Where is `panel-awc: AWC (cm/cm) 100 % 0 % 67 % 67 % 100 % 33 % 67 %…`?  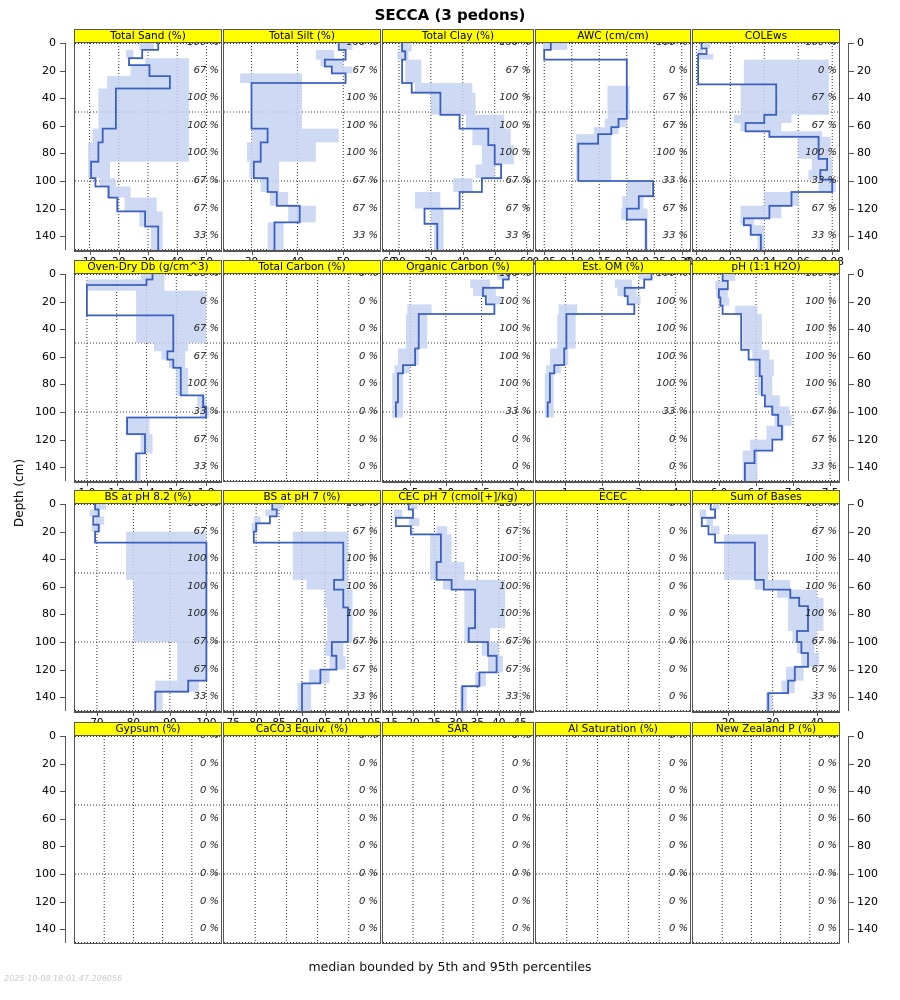
panel-awc: AWC (cm/cm) 100 % 0 % 67 % 67 % 100 % 33 % 67 %… is located at coordinates (613, 140).